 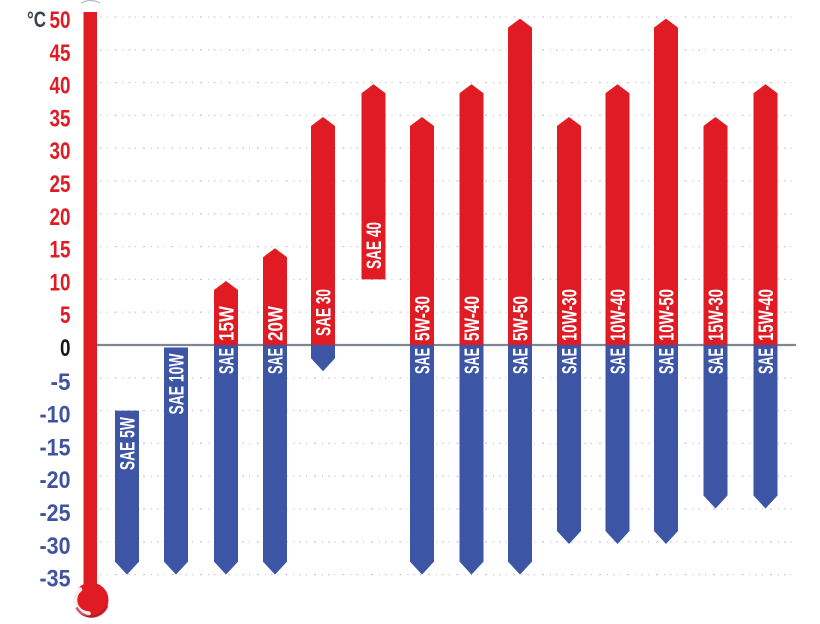 What do you see at coordinates (36, 19) in the screenshot?
I see `svg-text: °C` at bounding box center [36, 19].